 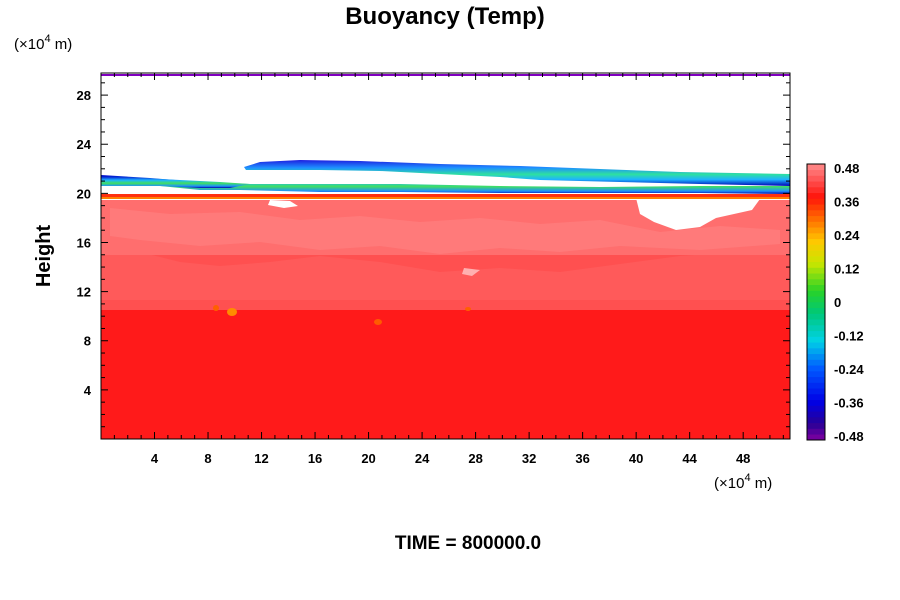 What do you see at coordinates (849, 302) in the screenshot?
I see `colorbar-ticks: 0.48 0.36 0.24 0.12 0 -0.12 -0.24 -0.36 -0.48` at bounding box center [849, 302].